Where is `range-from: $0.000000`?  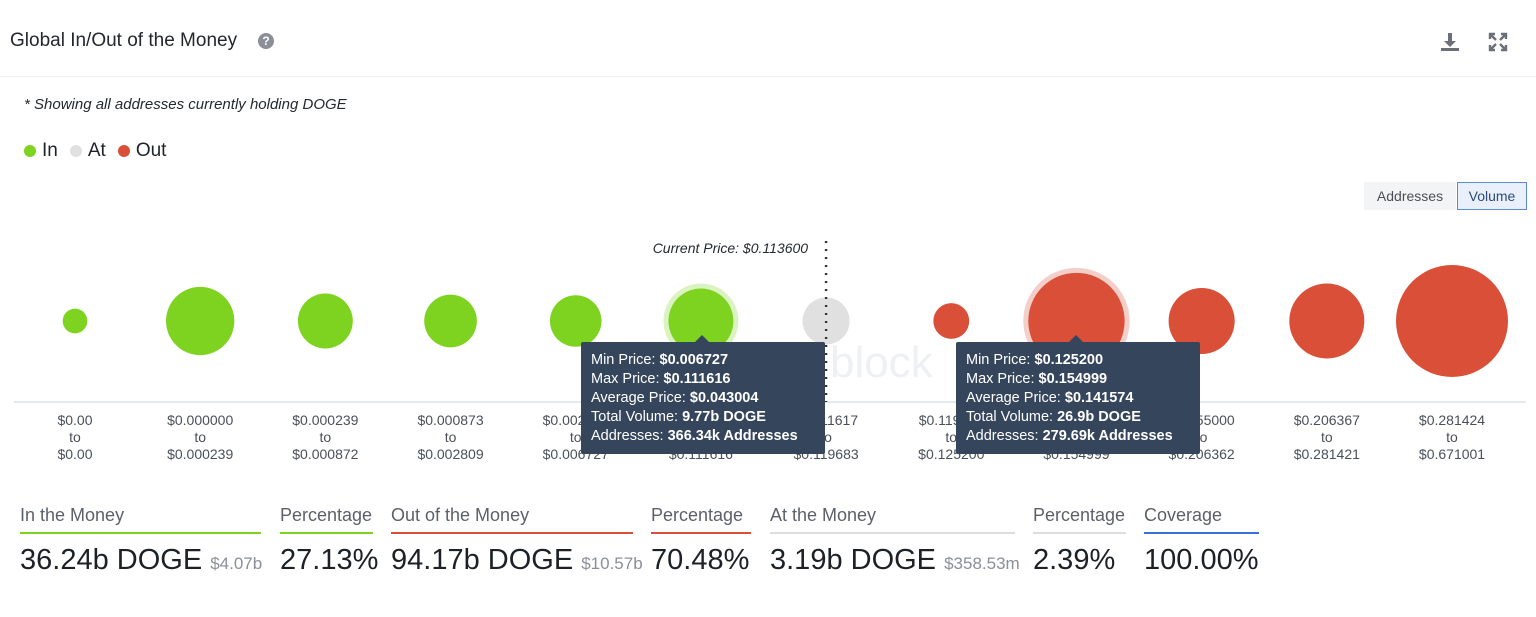
range-from: $0.000000 is located at coordinates (200, 420).